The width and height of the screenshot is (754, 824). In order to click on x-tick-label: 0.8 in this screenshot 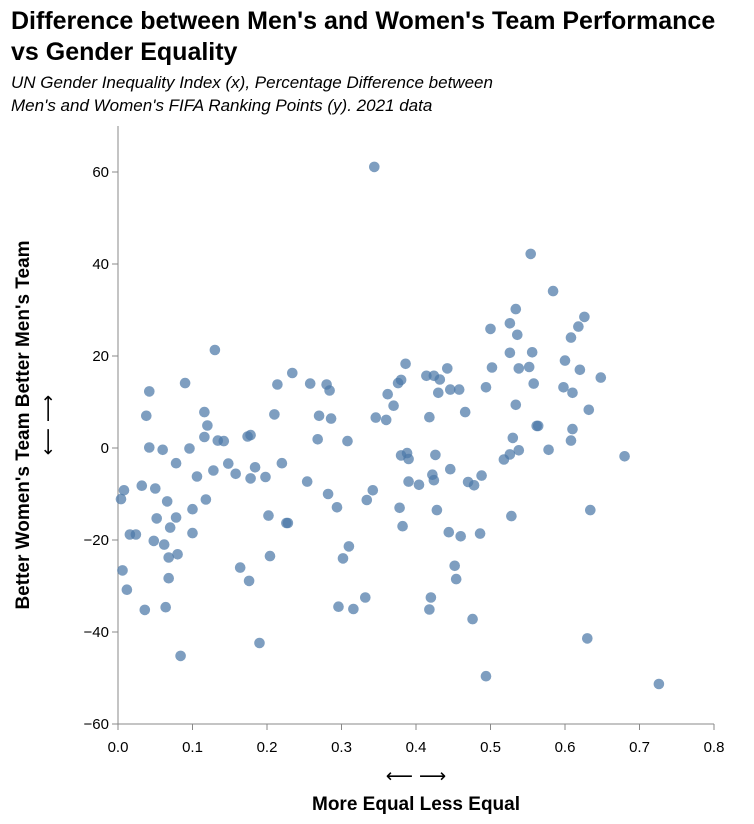, I will do `click(714, 747)`.